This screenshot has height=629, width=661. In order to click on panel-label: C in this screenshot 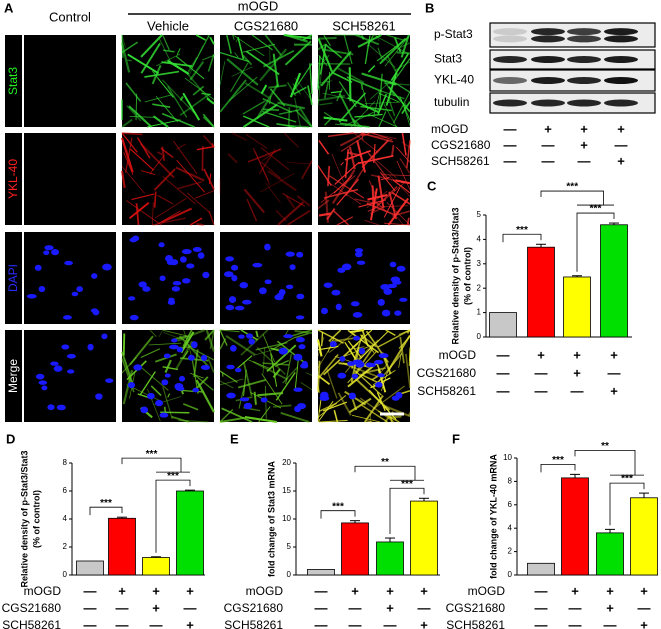, I will do `click(432, 185)`.